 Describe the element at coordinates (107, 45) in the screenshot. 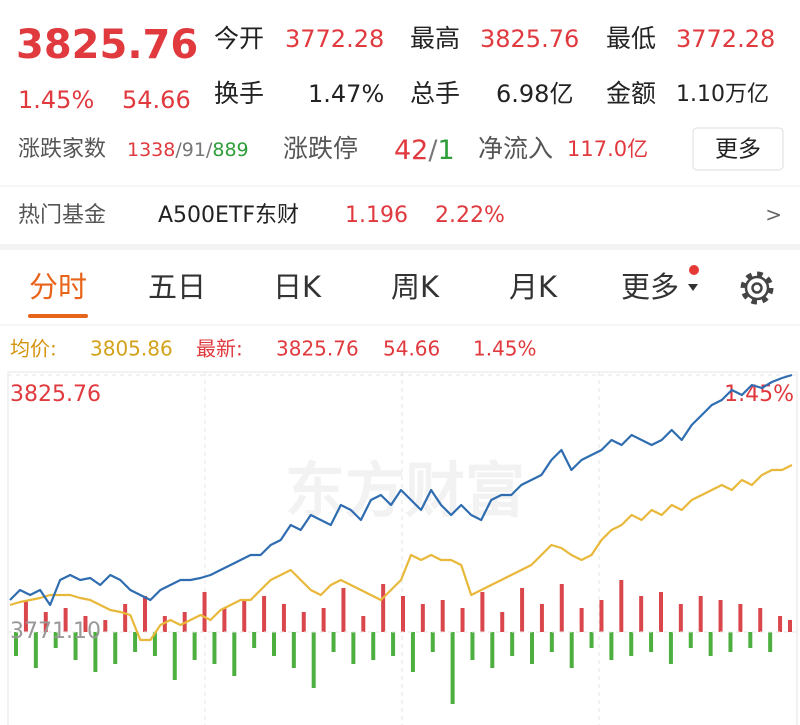

I see `index-price: 3825.76` at that location.